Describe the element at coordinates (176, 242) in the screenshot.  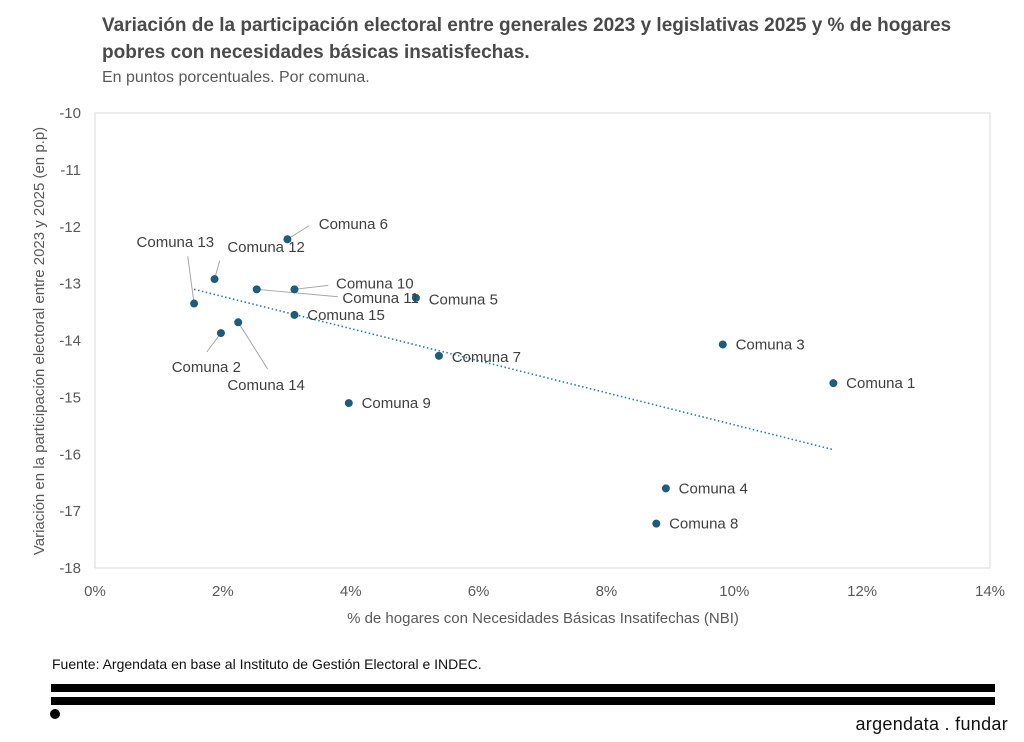
I see `point-label: Comuna 13` at that location.